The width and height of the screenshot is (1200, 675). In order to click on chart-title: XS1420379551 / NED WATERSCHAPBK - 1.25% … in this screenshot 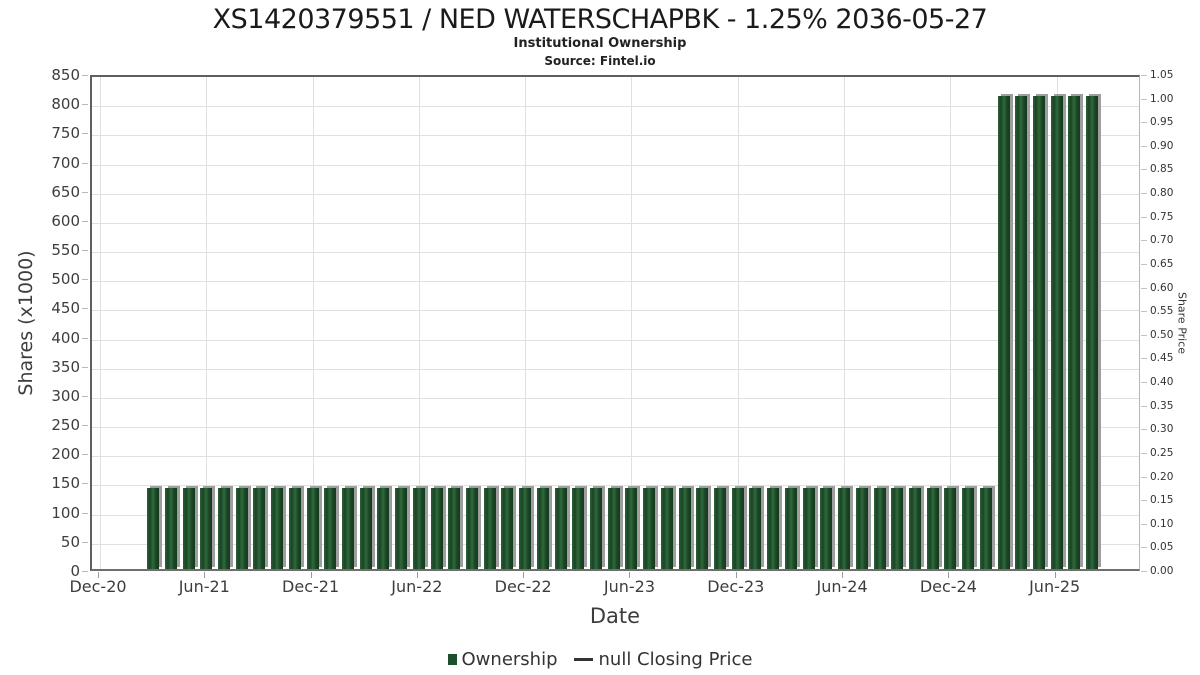, I will do `click(600, 19)`.